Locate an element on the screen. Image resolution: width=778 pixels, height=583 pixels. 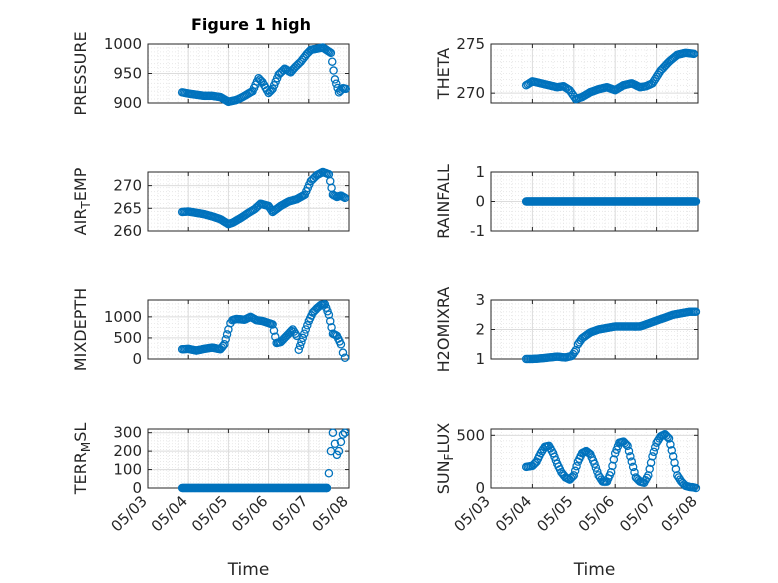
y-tick-label: 200 is located at coordinates (127, 451).